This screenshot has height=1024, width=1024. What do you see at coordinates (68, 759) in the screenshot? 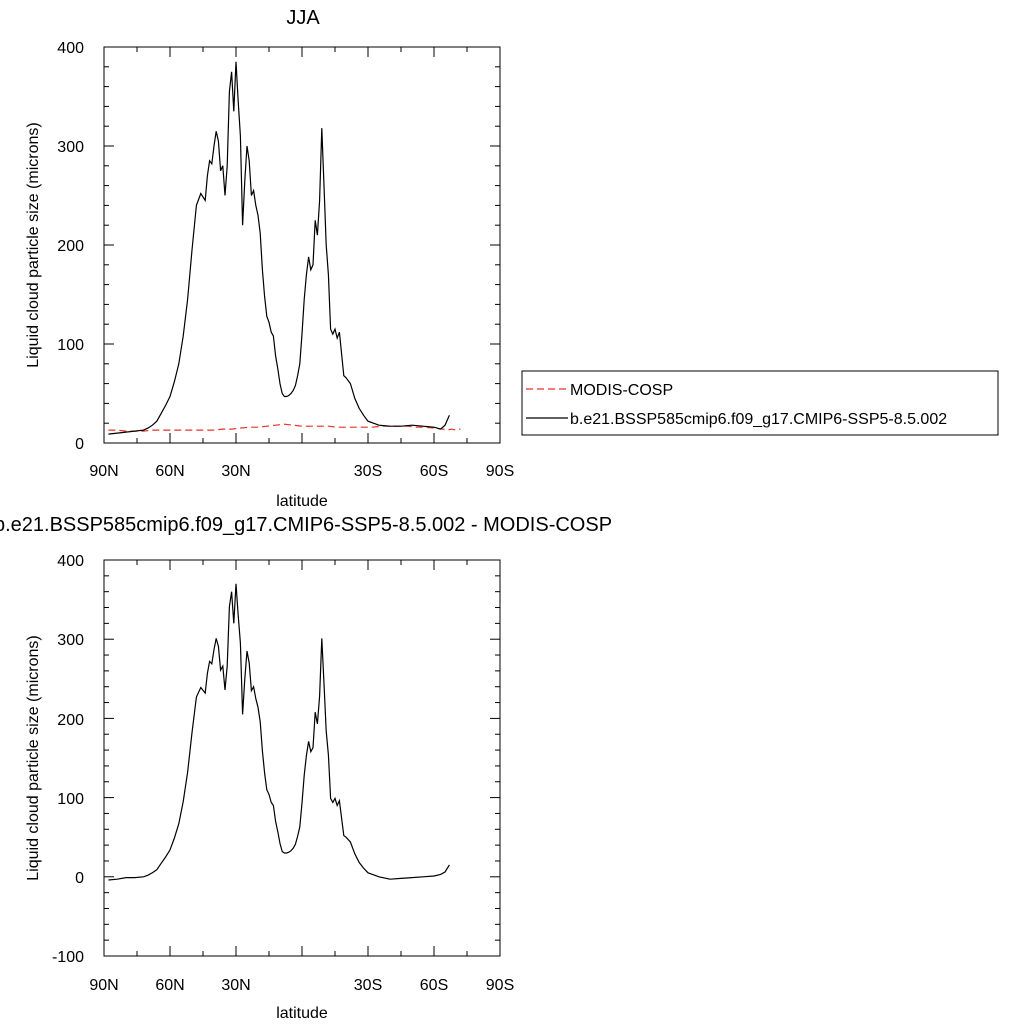
I see `y-tick-labels-bottom: -100 0 100 200 300 400` at bounding box center [68, 759].